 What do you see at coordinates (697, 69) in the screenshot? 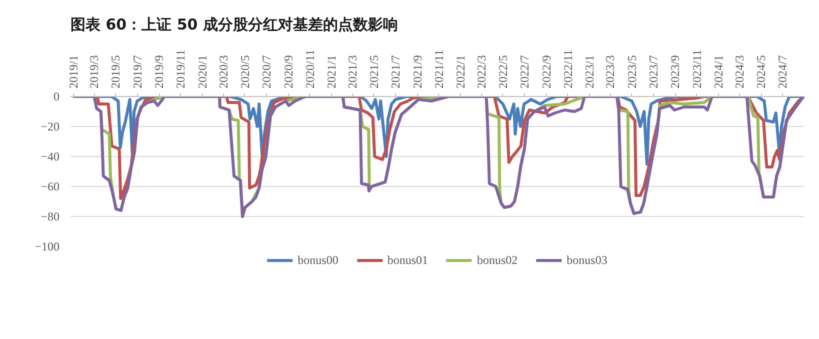
I see `x-tick-label: 2023/11` at bounding box center [697, 69].